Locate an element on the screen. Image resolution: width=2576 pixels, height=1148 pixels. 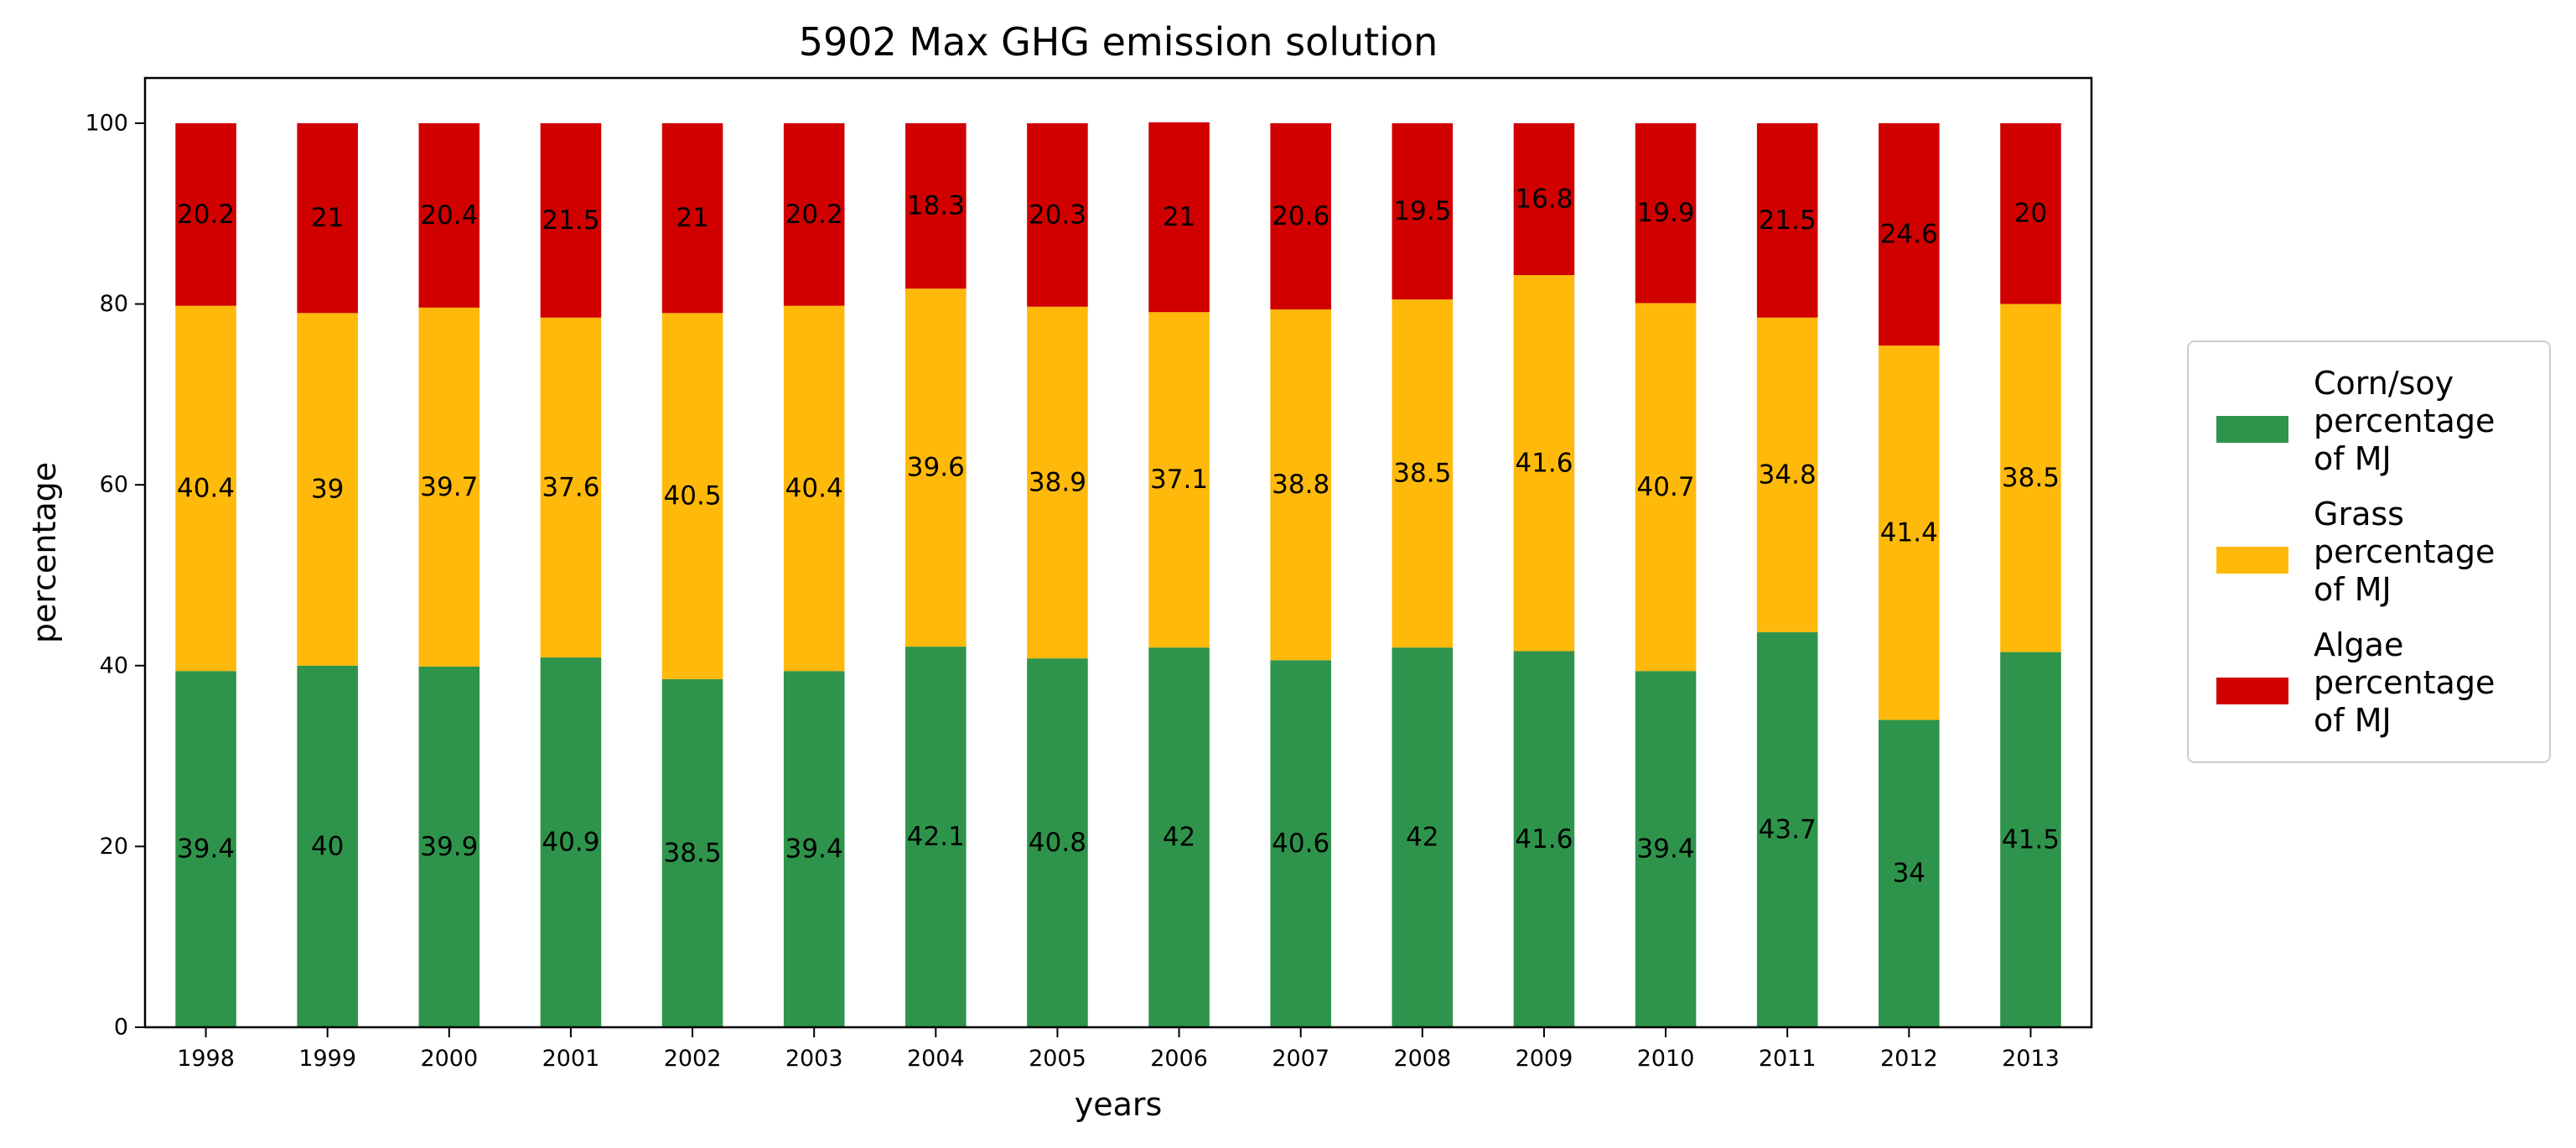
bar-segment-s2-2005 is located at coordinates (1057, 214).